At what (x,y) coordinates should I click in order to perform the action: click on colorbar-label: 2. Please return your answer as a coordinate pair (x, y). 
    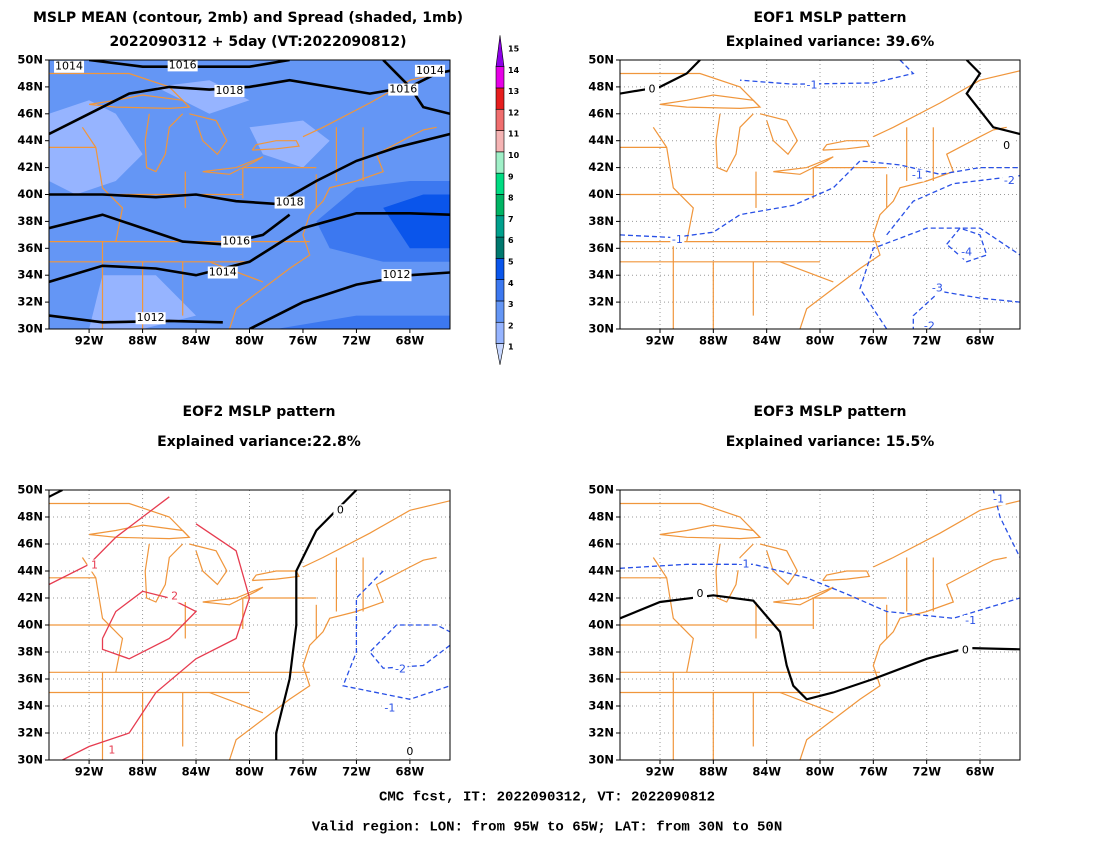
    Looking at the image, I should click on (511, 325).